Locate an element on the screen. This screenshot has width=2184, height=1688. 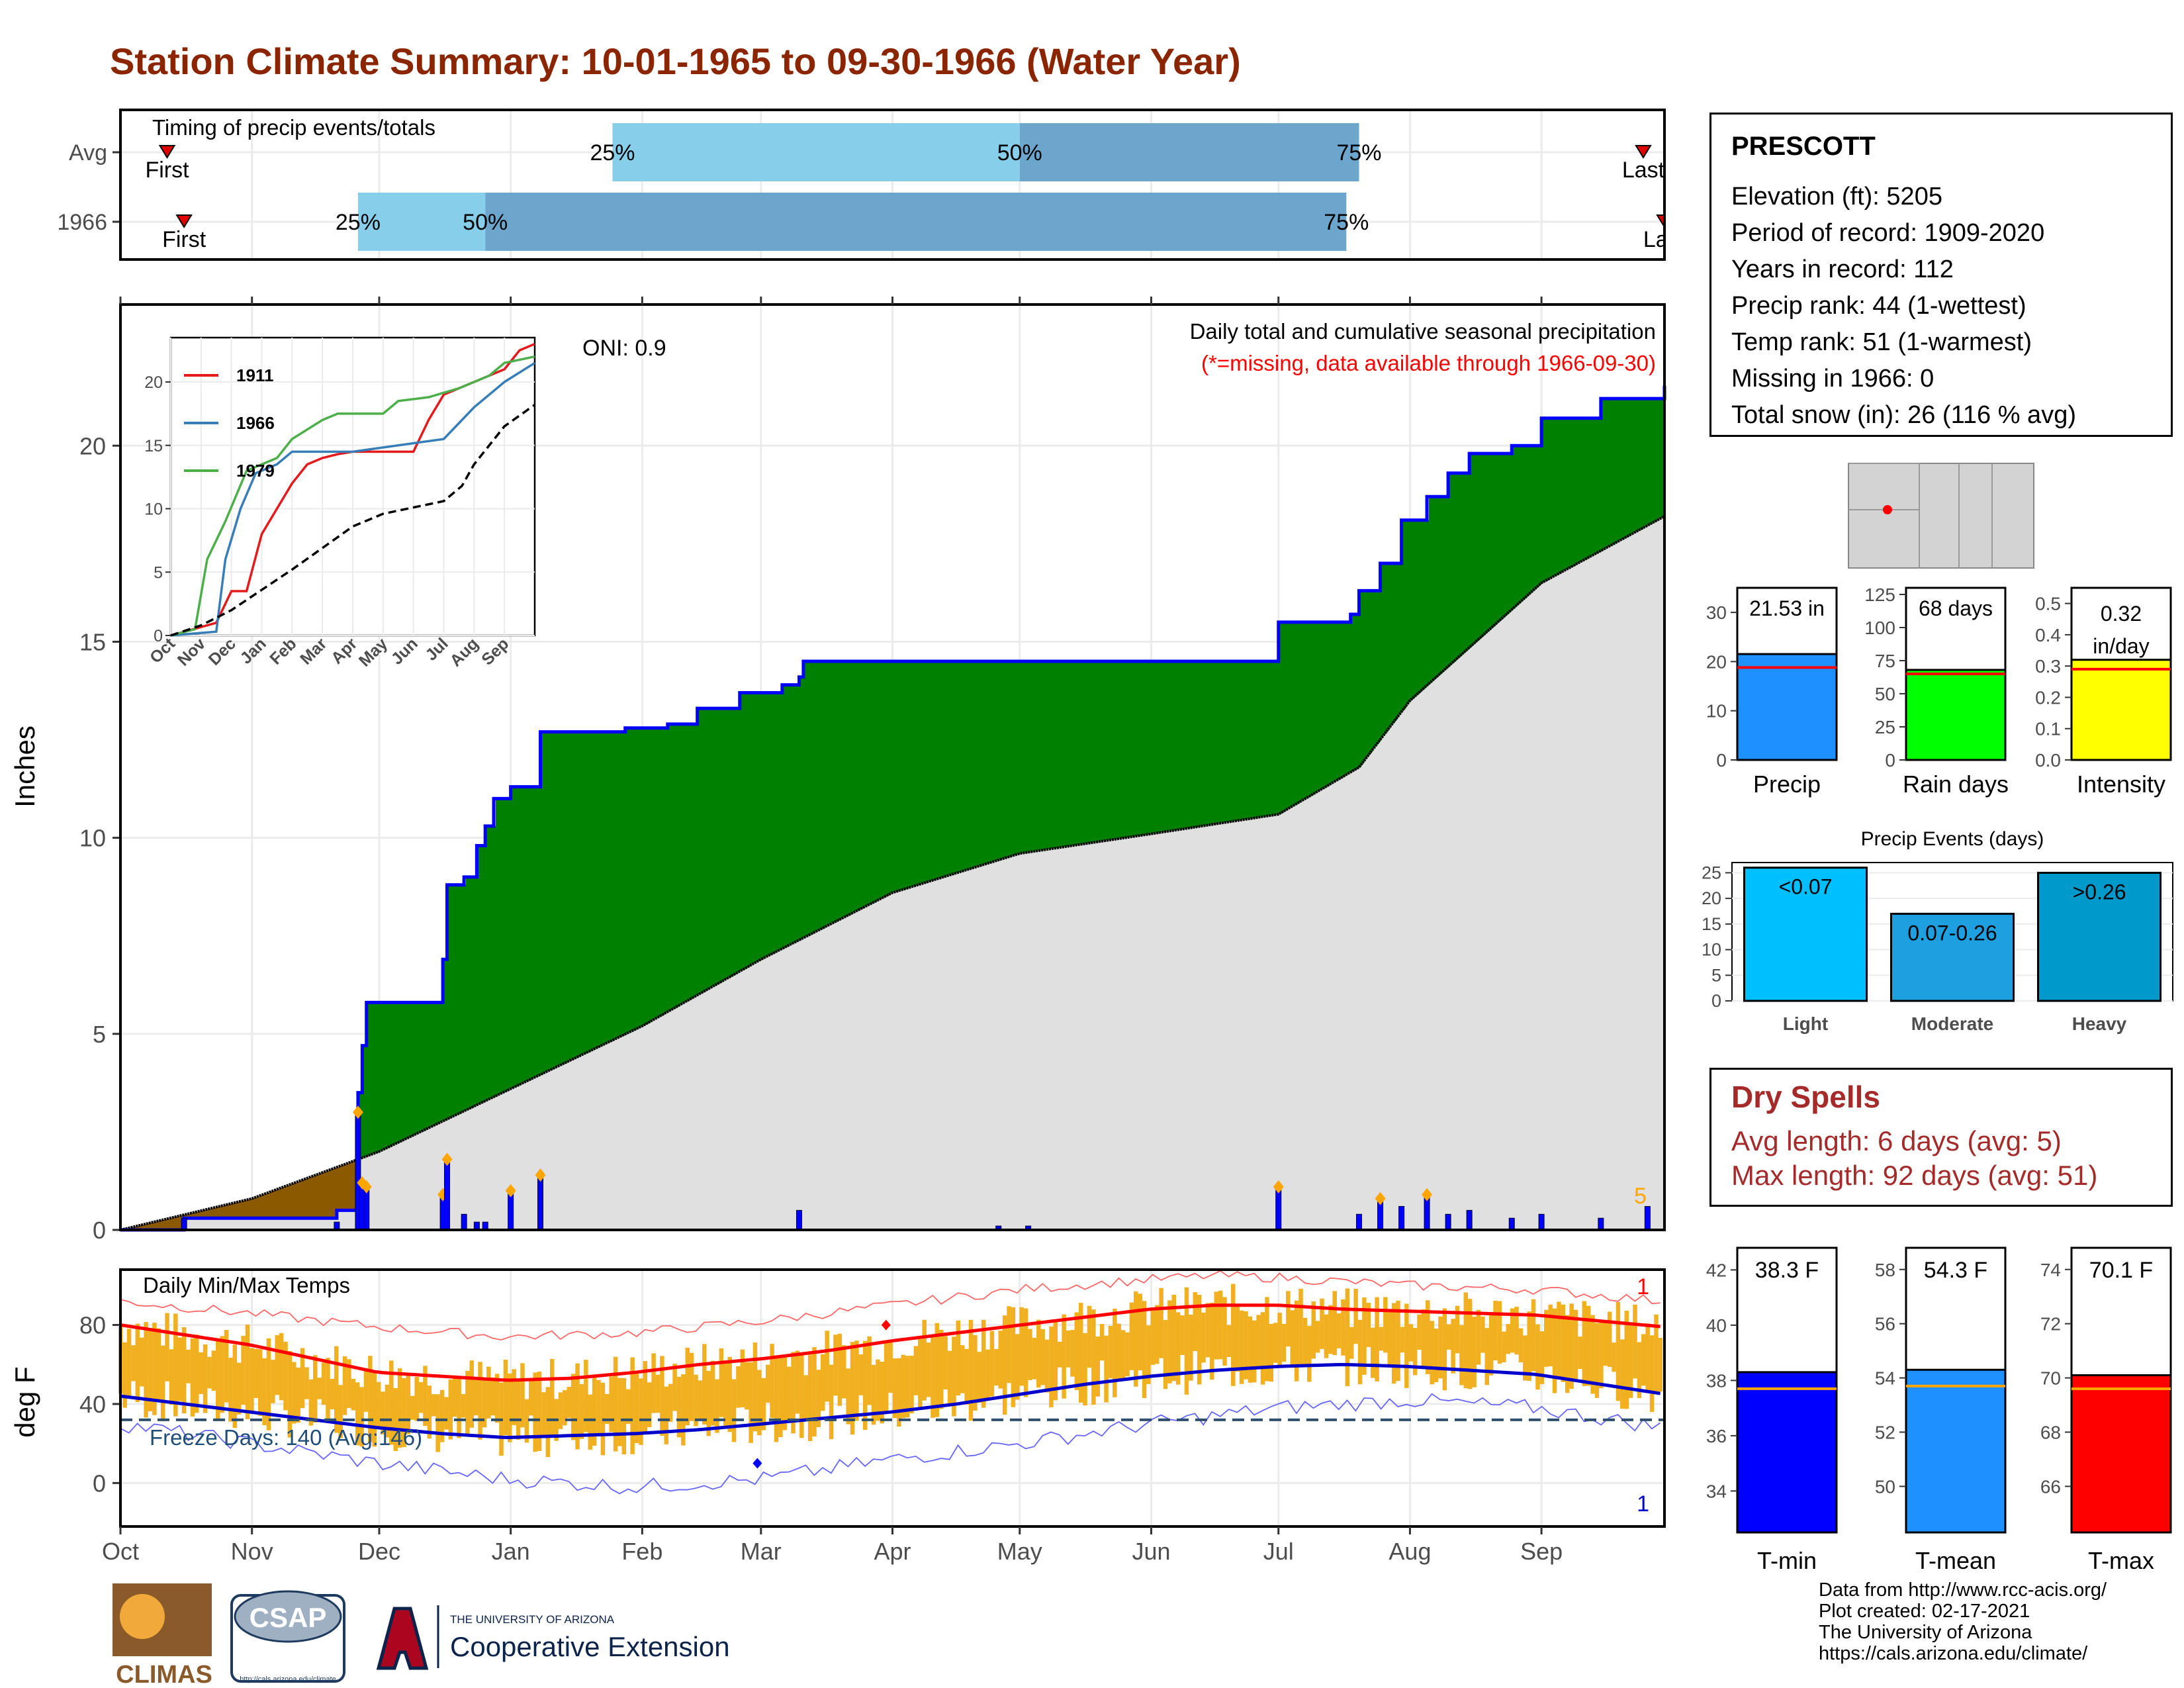
csap-url: http://cals.arizona.edu/climate is located at coordinates (288, 1679).